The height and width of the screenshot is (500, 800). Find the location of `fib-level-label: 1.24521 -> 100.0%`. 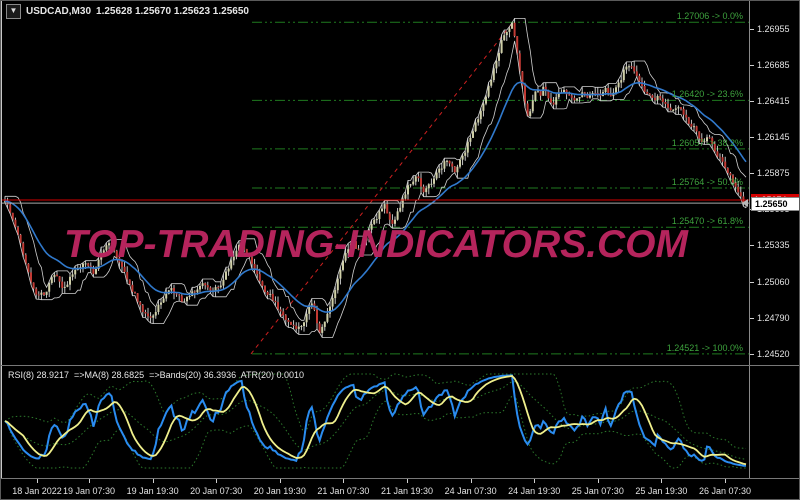

fib-level-label: 1.24521 -> 100.0% is located at coordinates (704, 347).